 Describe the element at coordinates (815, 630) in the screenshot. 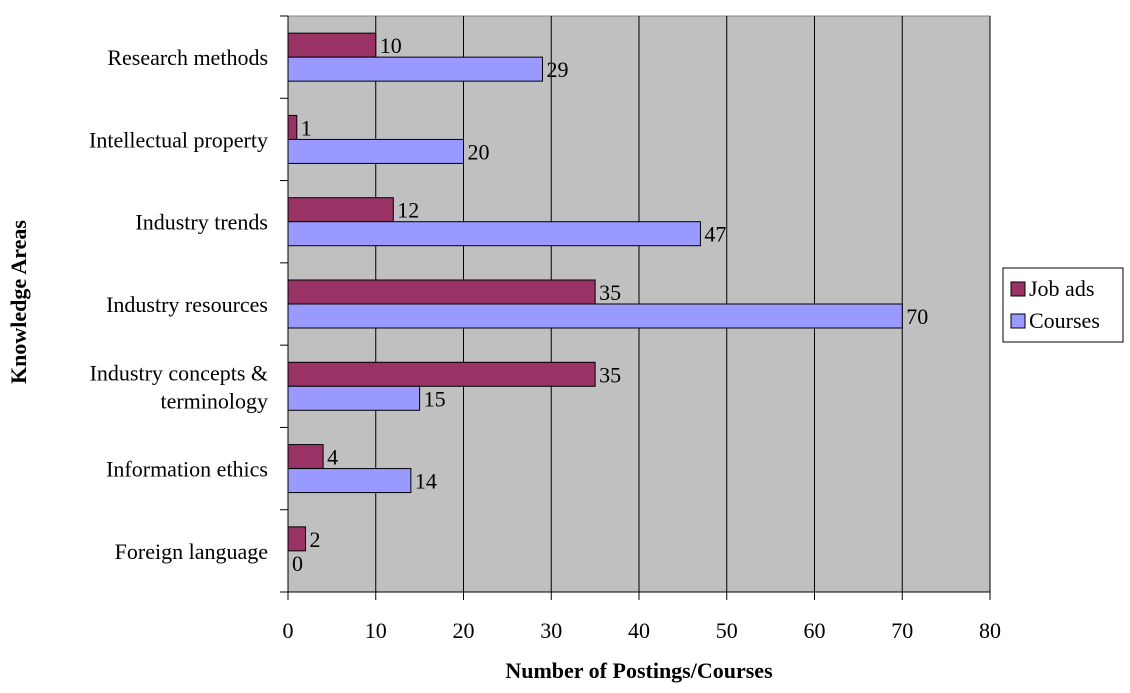

I see `x-tick-label: 60` at that location.